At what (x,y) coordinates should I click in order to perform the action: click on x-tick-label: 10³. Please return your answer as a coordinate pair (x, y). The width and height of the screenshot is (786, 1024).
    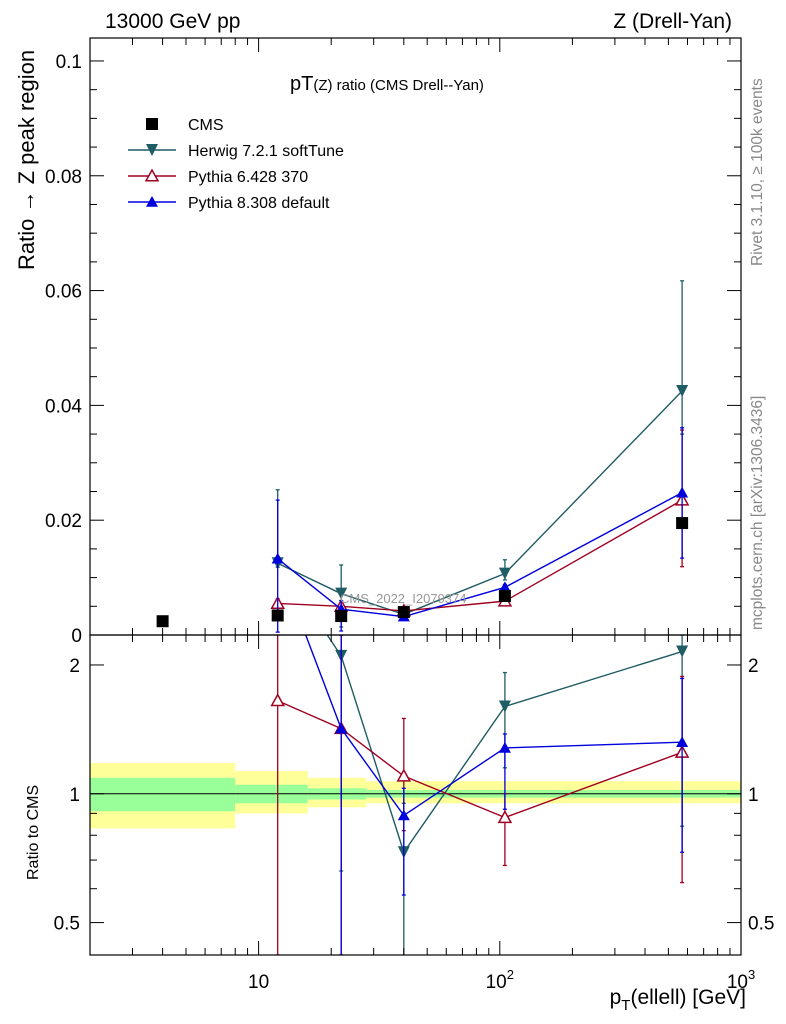
    Looking at the image, I should click on (741, 980).